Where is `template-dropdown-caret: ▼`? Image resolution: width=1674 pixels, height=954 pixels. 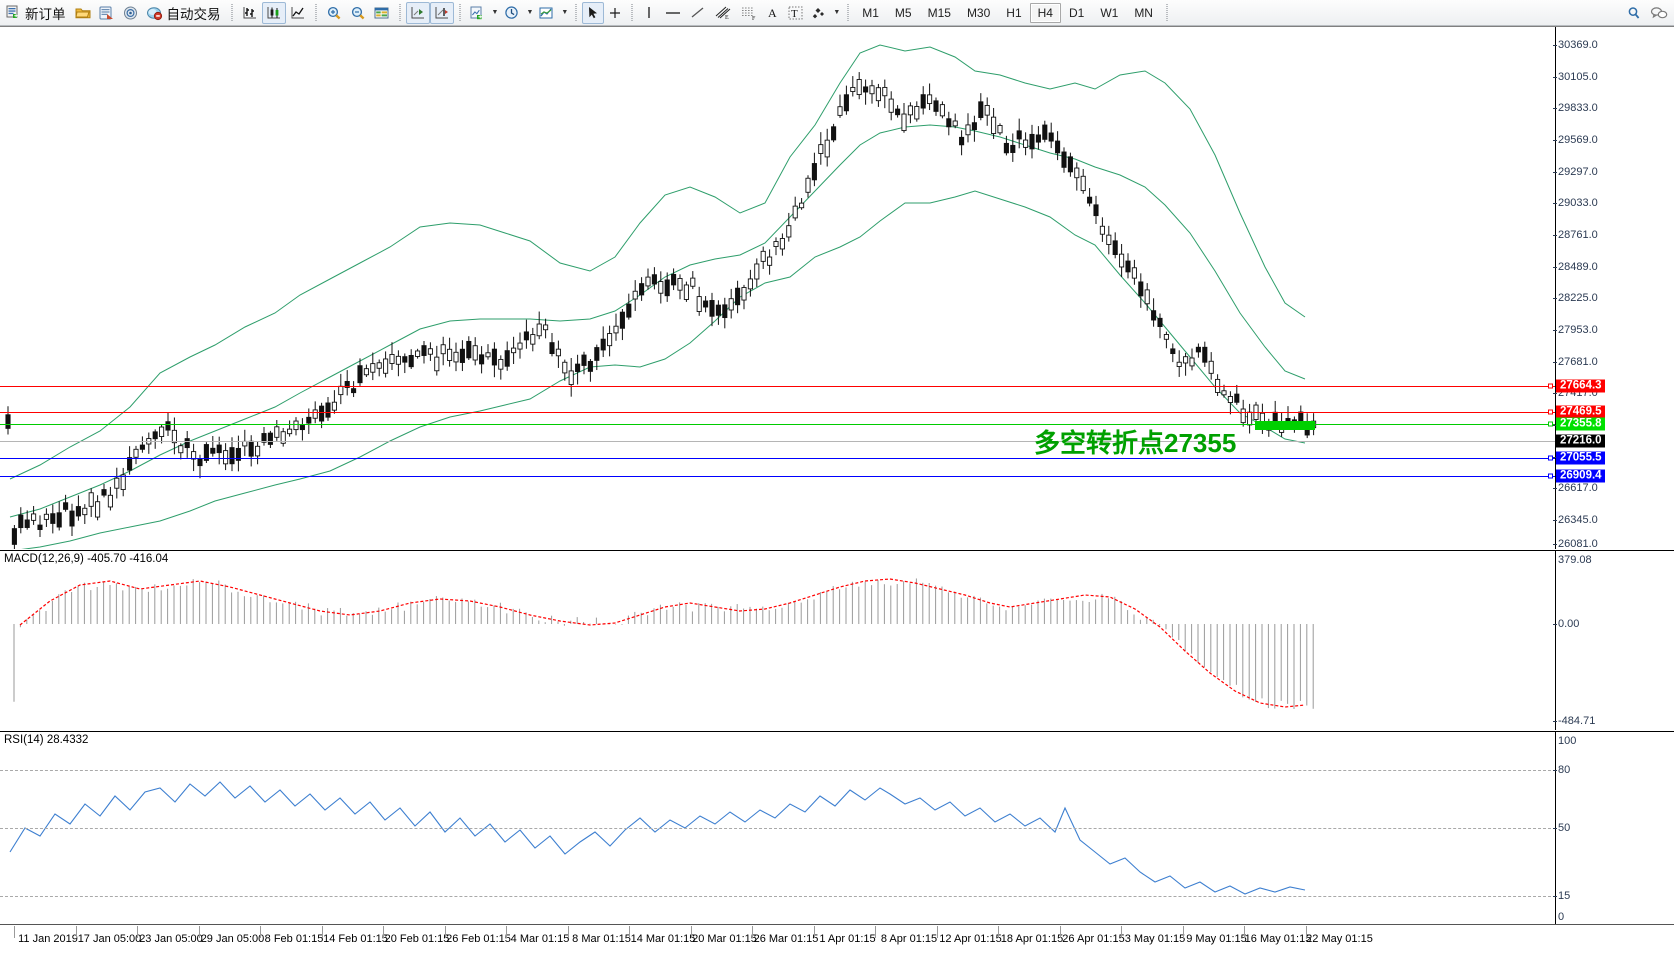
template-dropdown-caret: ▼ is located at coordinates (495, 12).